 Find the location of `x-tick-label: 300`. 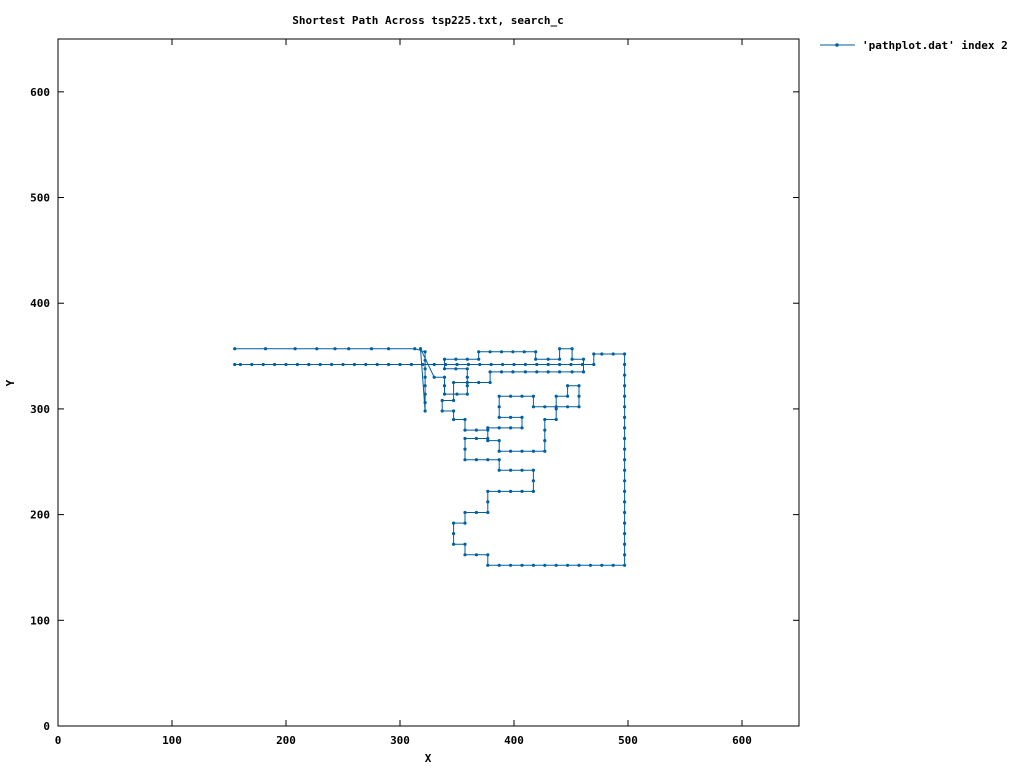

x-tick-label: 300 is located at coordinates (400, 740).